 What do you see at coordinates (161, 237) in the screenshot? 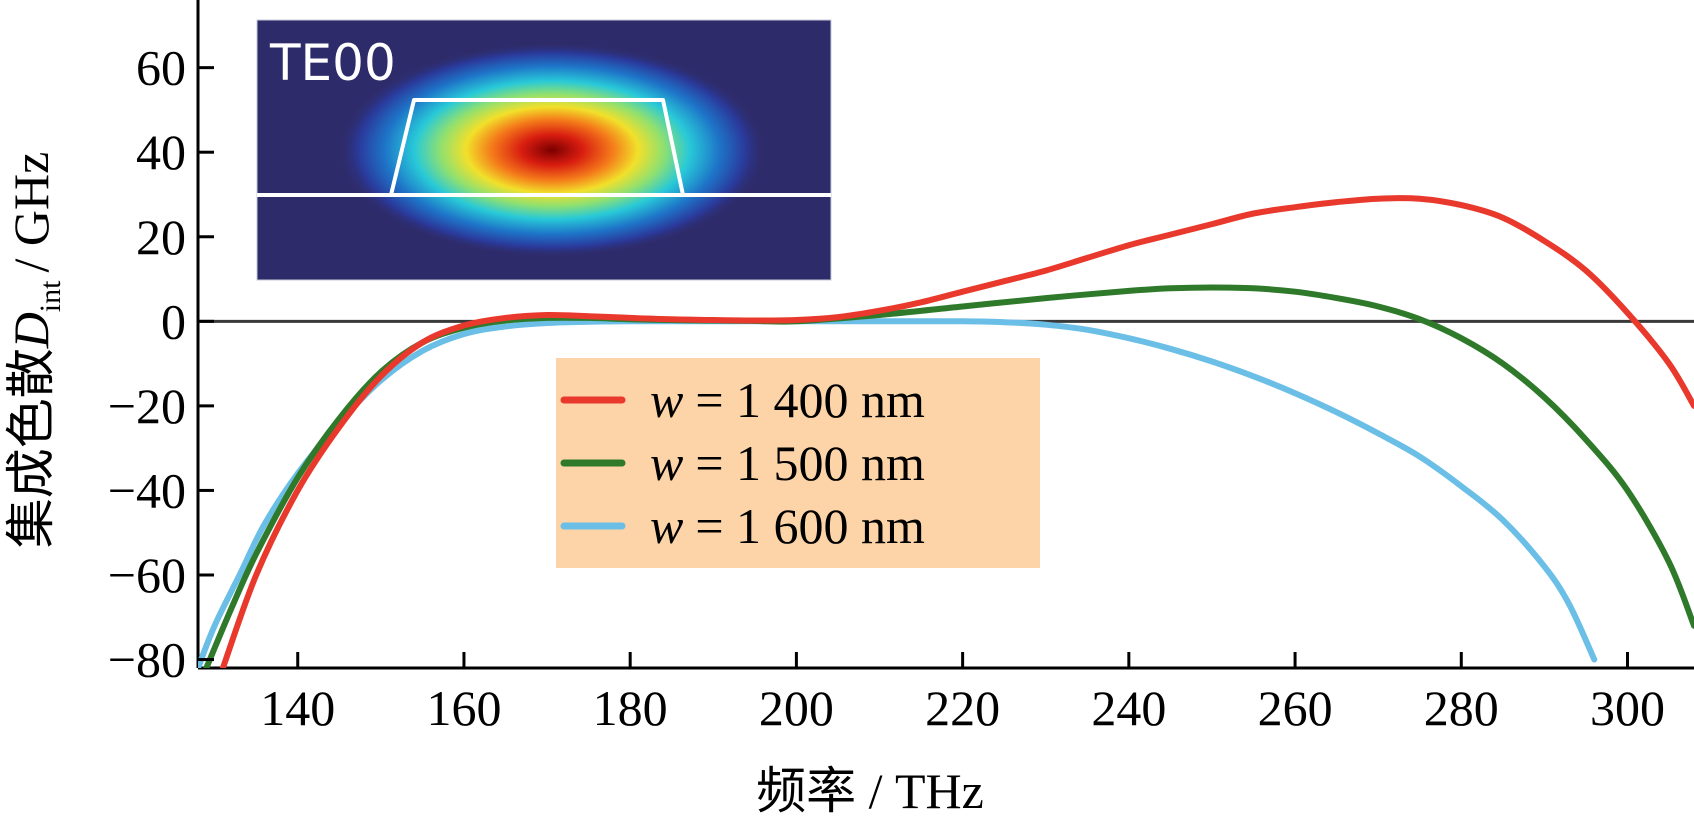
I see `y-tick-label: 20` at bounding box center [161, 237].